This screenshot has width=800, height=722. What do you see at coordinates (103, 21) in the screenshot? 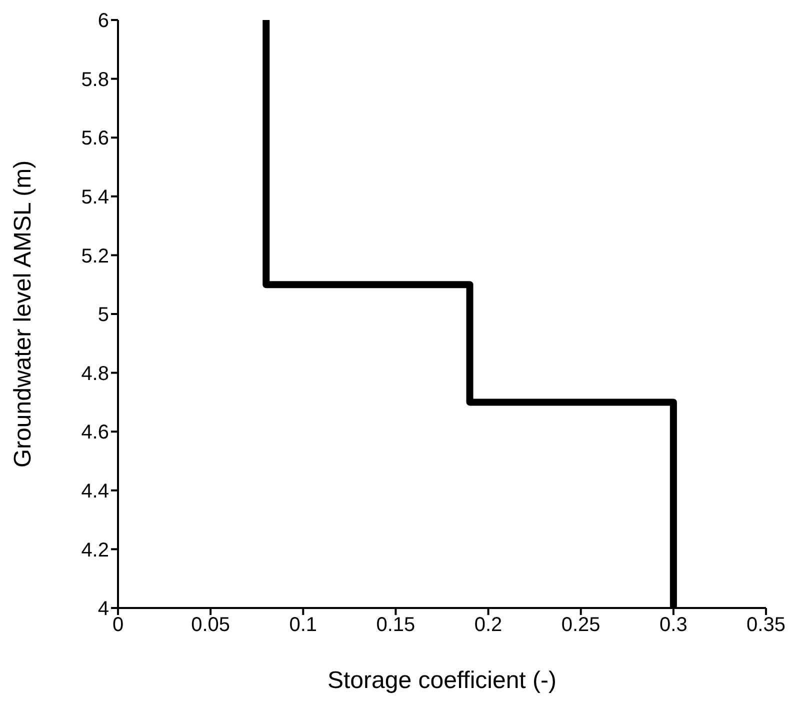
I see `y-tick-label: 6` at bounding box center [103, 21].